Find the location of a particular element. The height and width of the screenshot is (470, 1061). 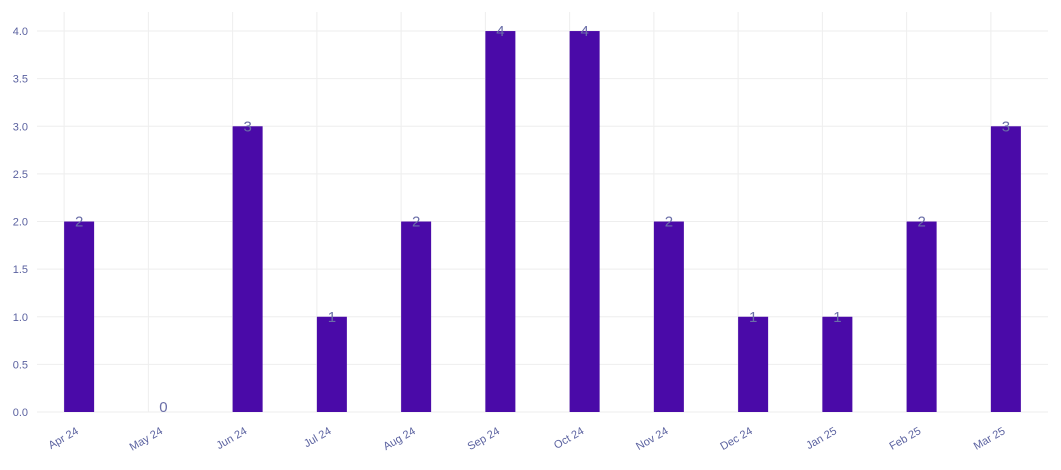

y-tick-label: 0.0 is located at coordinates (20, 413).